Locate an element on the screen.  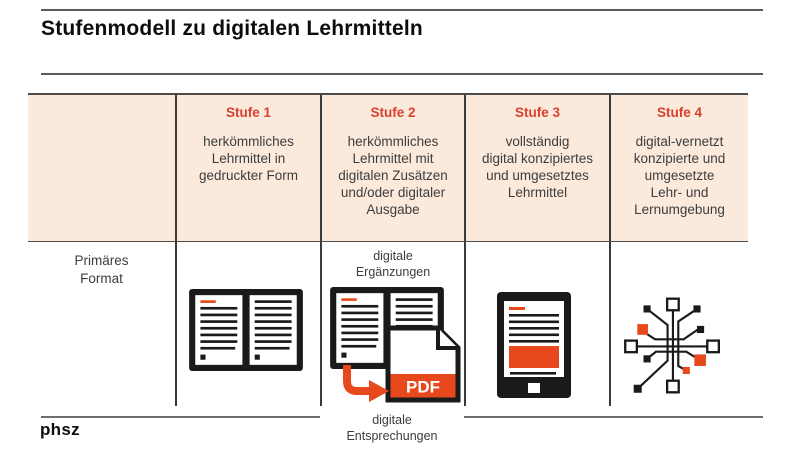
annotation-digitale-ergaenzungen: digitale Ergänzungen is located at coordinates (393, 264).